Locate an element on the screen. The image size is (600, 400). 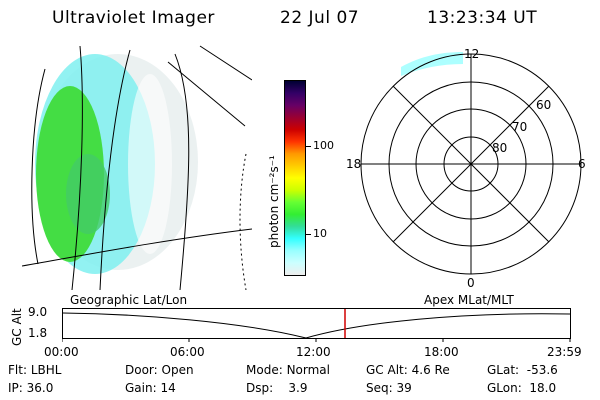
info-gain: Gain: 14 is located at coordinates (150, 388).